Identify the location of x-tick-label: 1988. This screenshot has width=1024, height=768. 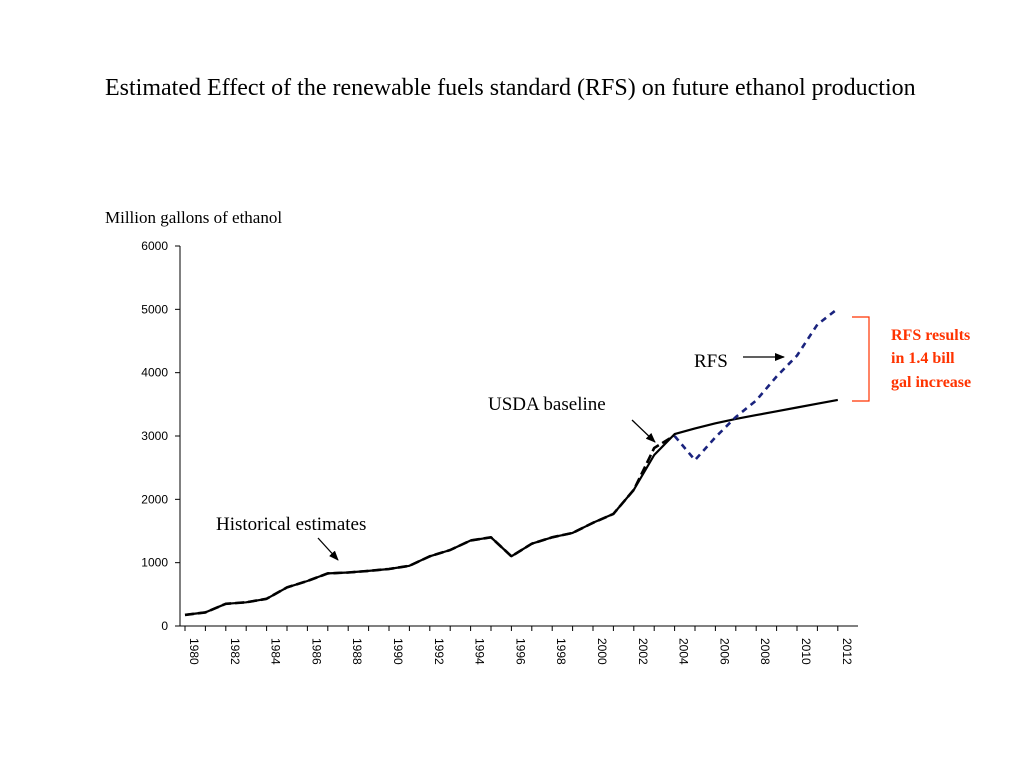
(357, 651).